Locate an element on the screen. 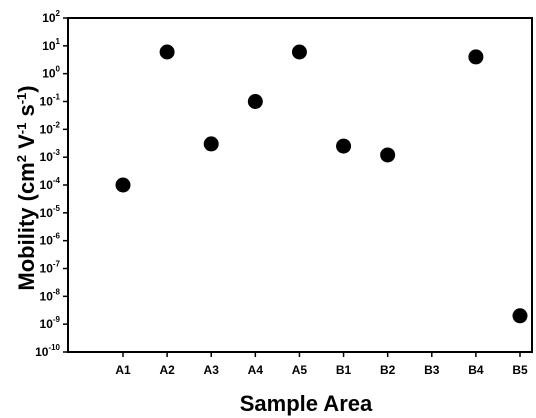 This screenshot has height=418, width=536. y-axis-title-part: ) is located at coordinates (26, 88).